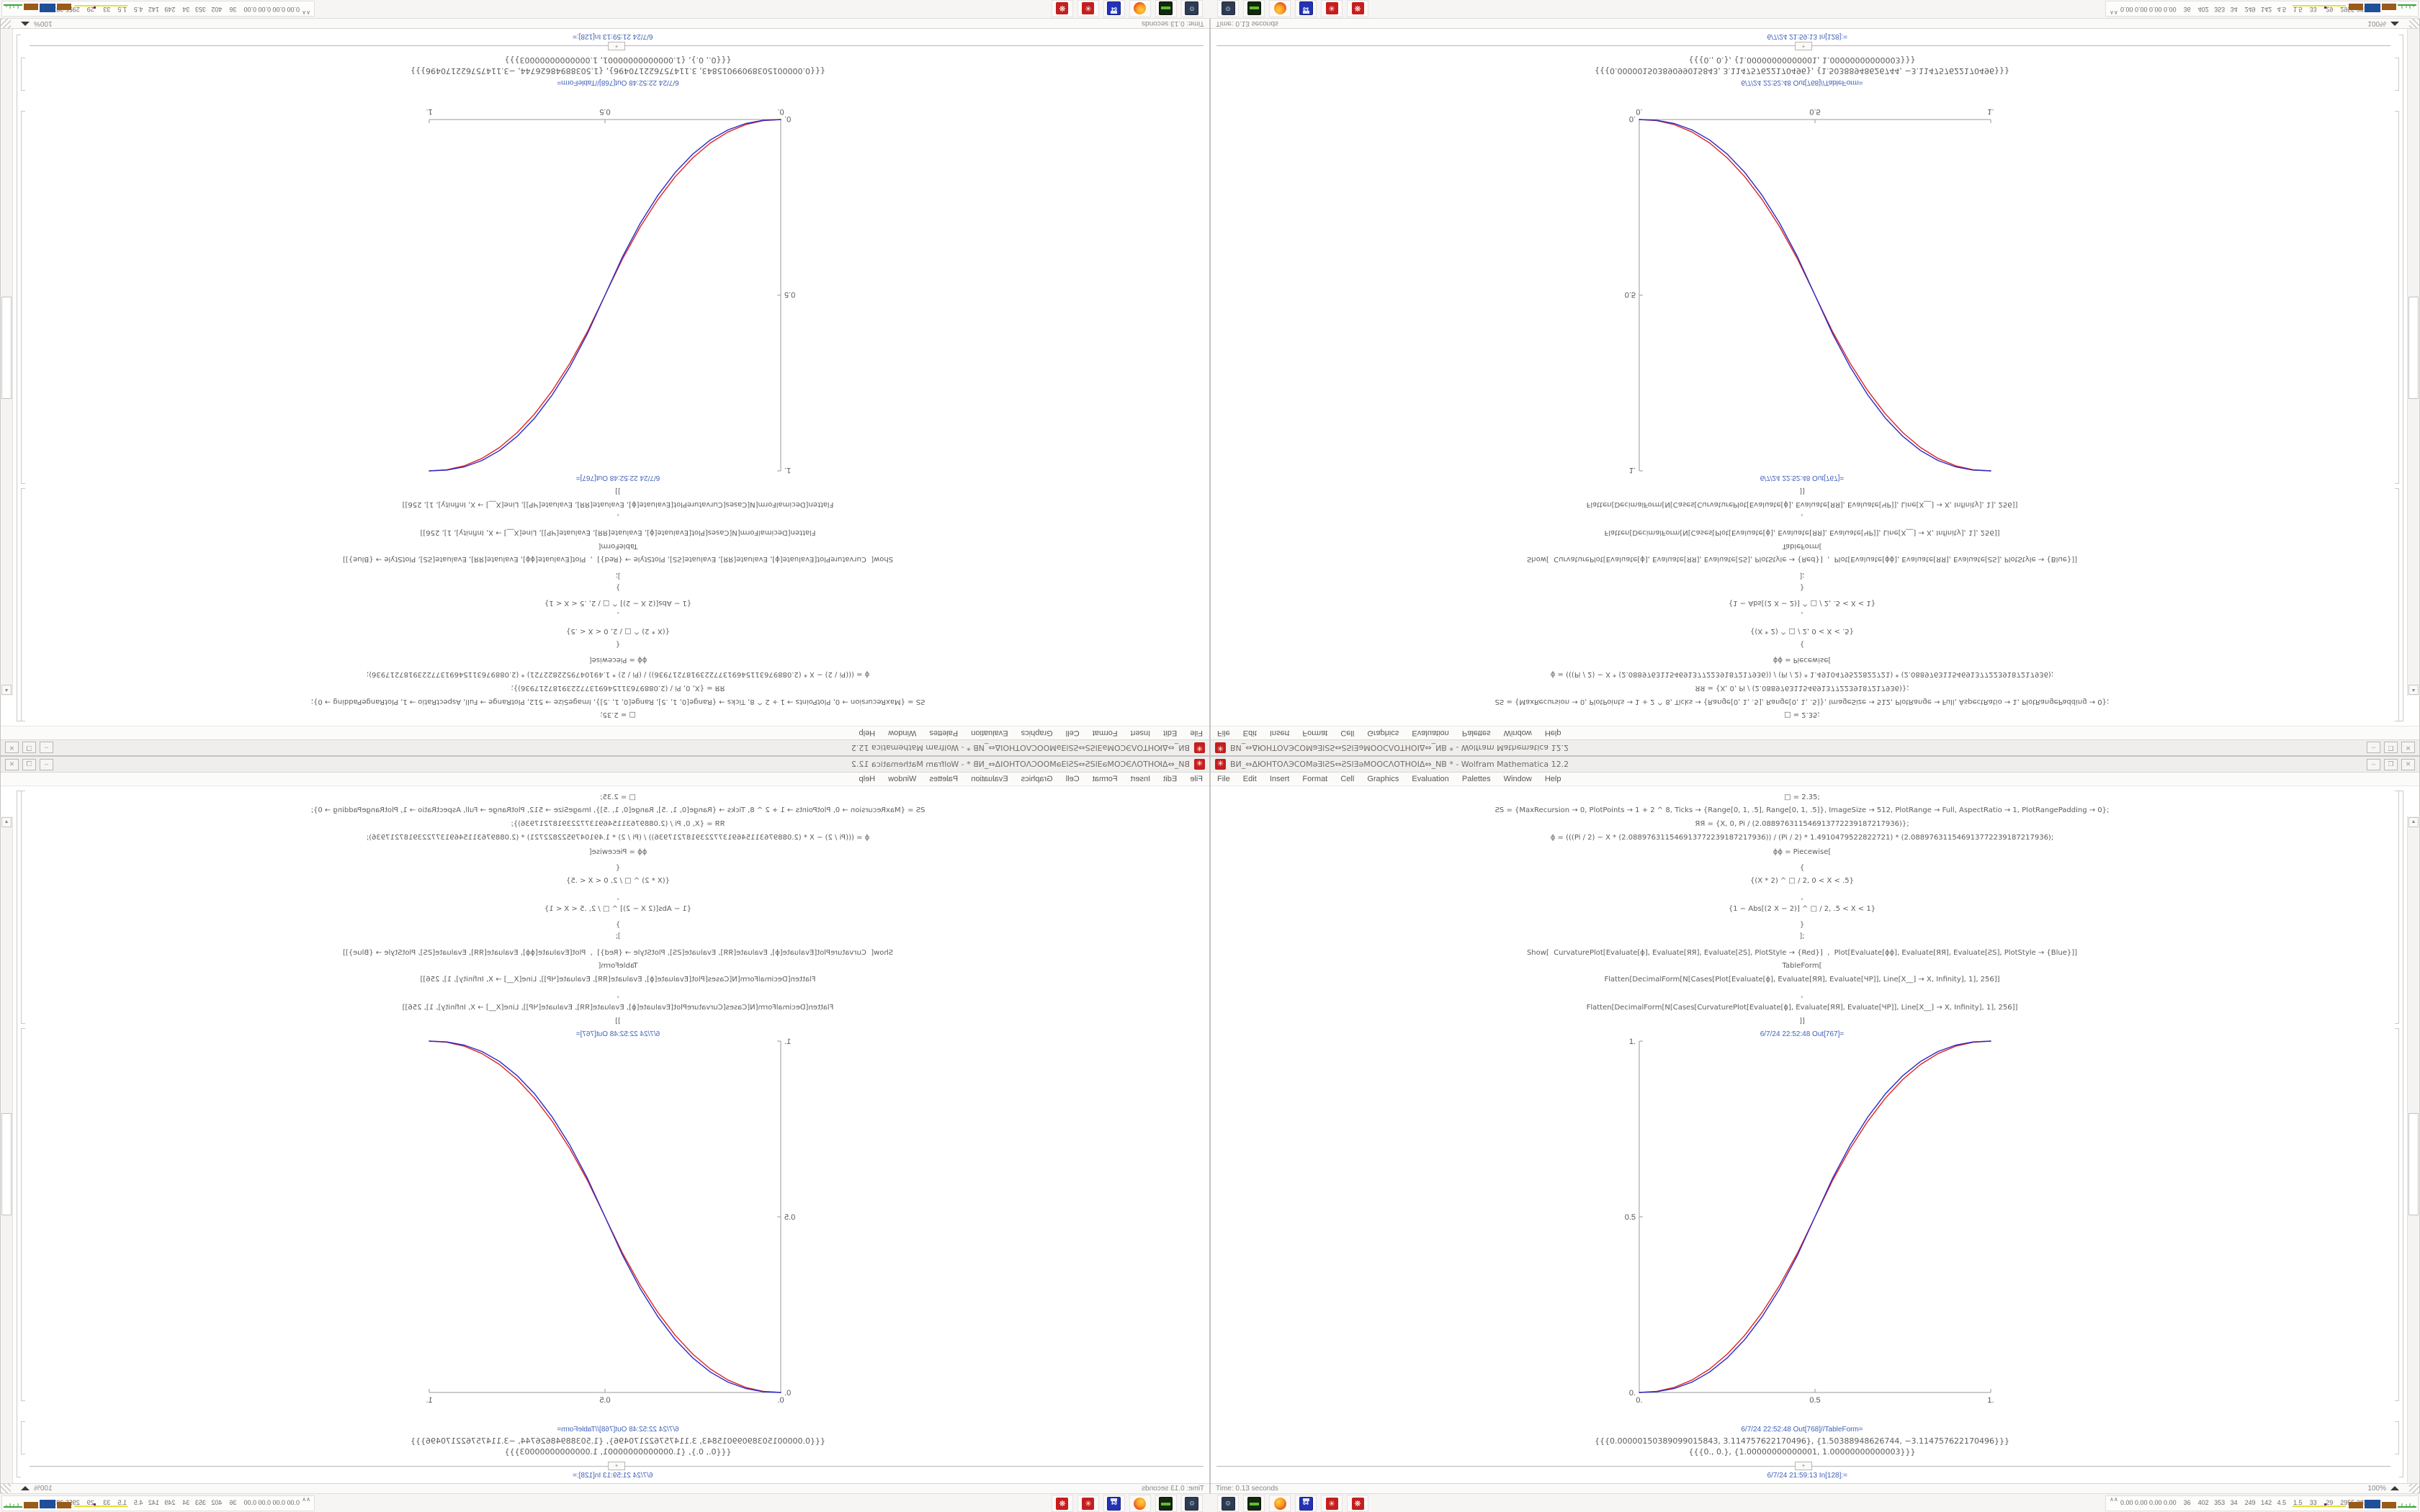 The height and width of the screenshot is (1512, 2420). Describe the element at coordinates (1140, 1503) in the screenshot. I see `firefox-button` at that location.